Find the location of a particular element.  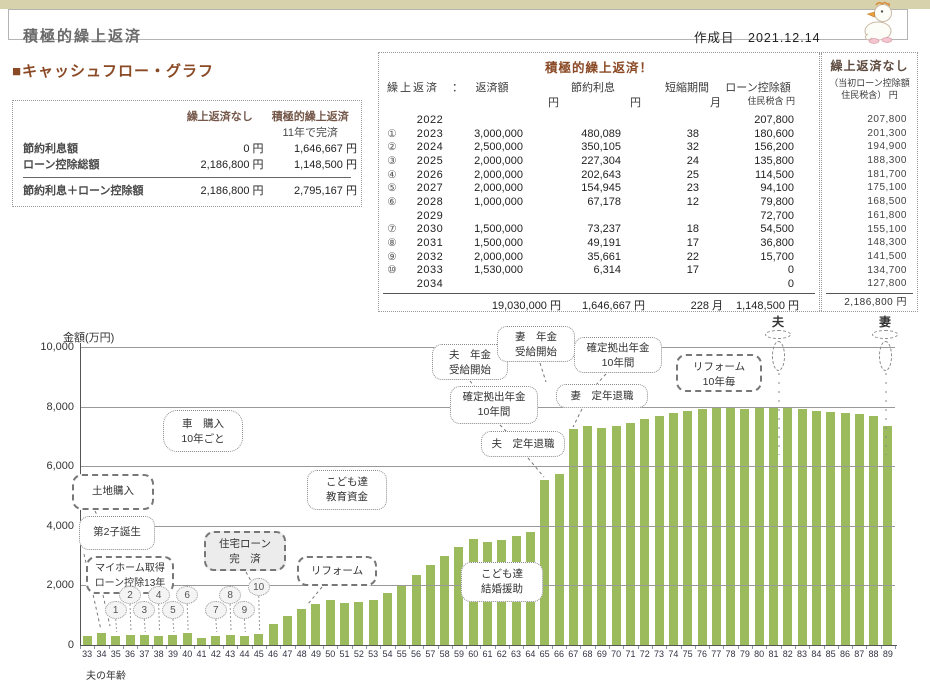

summary-col-active: 積極的繰上返済 is located at coordinates (310, 117).